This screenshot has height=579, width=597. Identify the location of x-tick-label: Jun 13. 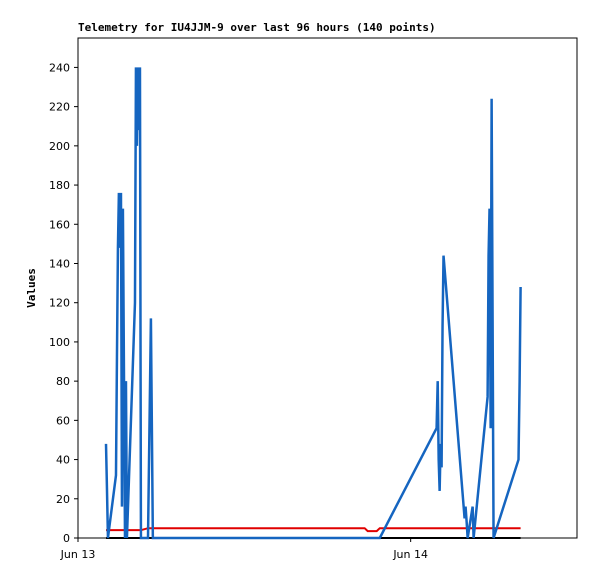
(78, 554).